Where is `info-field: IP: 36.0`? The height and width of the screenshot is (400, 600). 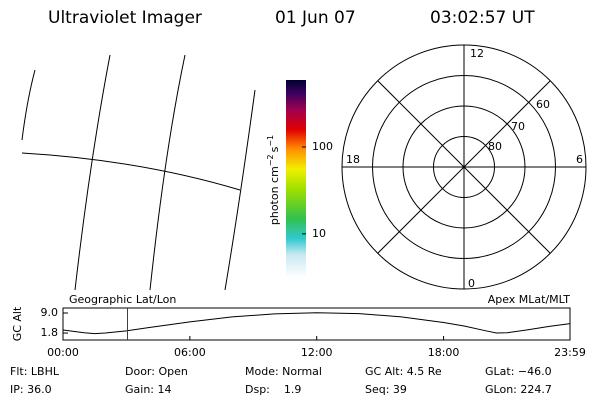
info-field: IP: 36.0 is located at coordinates (31, 389).